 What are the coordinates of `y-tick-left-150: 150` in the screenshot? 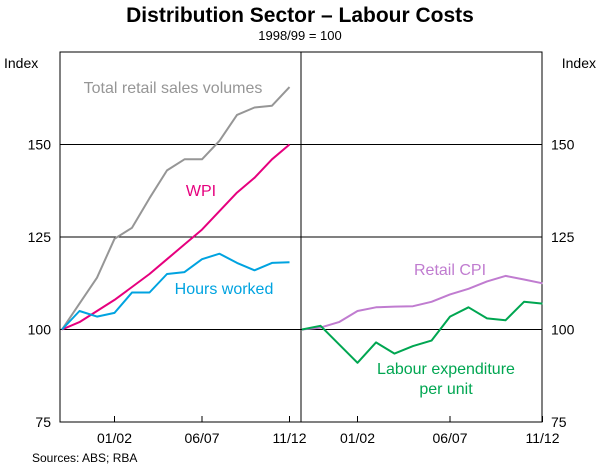 It's located at (40, 145).